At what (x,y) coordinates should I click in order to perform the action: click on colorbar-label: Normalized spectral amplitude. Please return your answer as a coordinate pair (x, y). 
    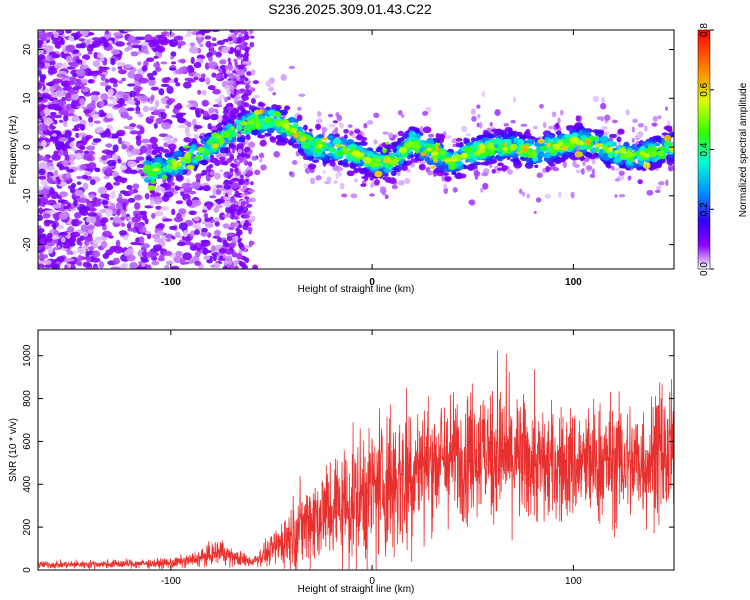
    Looking at the image, I should click on (743, 149).